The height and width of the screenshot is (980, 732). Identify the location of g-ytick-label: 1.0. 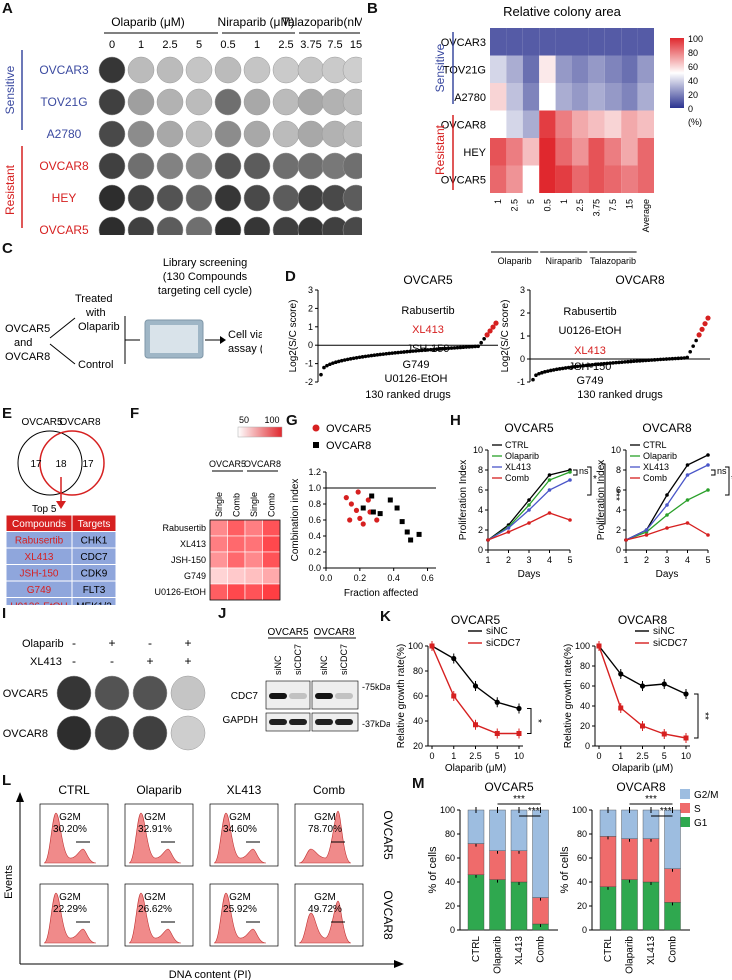
(314, 488).